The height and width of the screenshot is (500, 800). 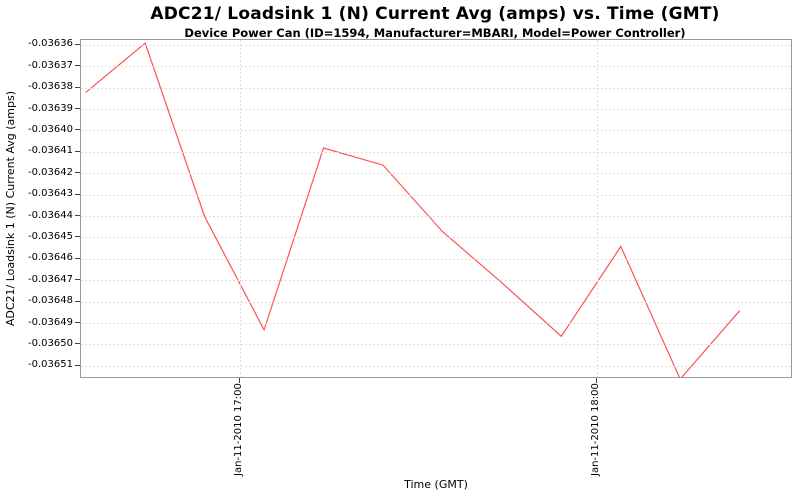 What do you see at coordinates (50, 172) in the screenshot?
I see `y-tick-label: -0.03642` at bounding box center [50, 172].